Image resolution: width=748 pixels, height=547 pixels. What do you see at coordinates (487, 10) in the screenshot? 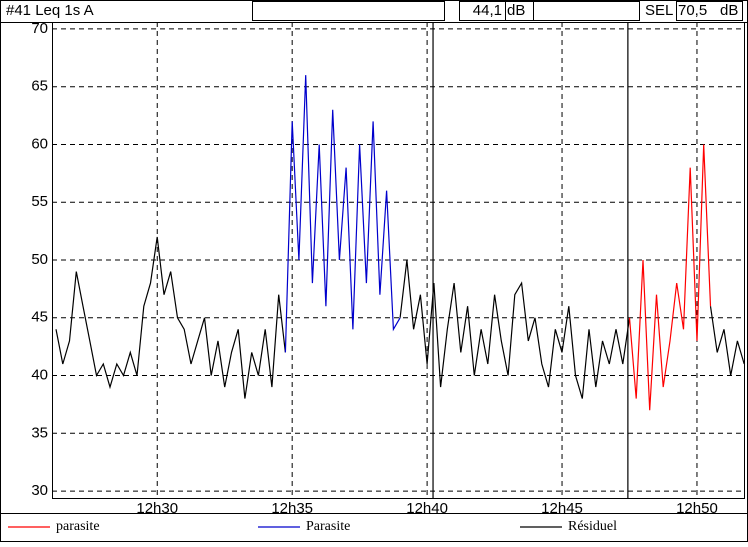
I see `leq-value: 44,1` at bounding box center [487, 10].